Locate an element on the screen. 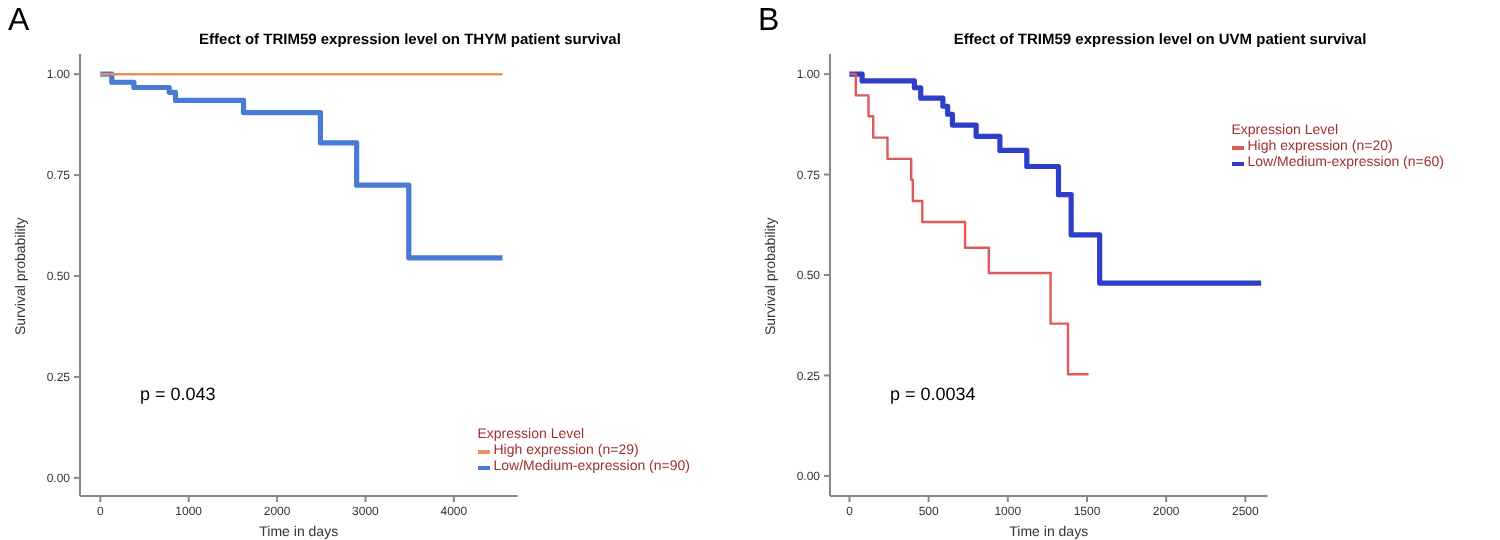  annotation: p = 0.0034 is located at coordinates (933, 394).